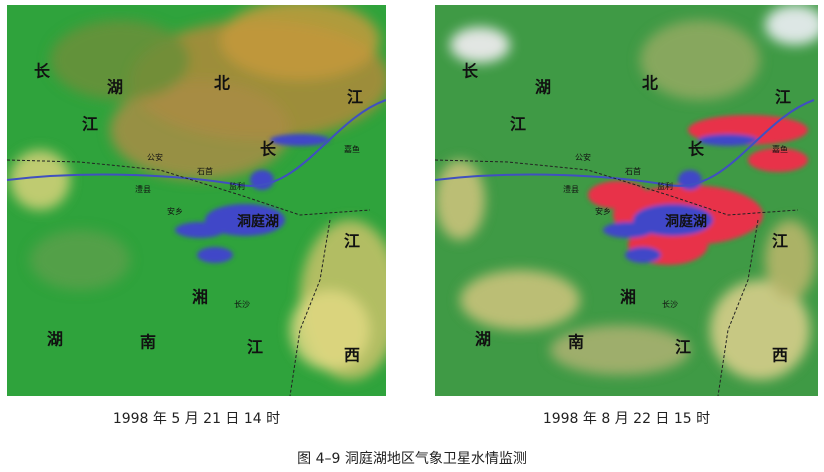 The width and height of the screenshot is (824, 472). Describe the element at coordinates (412, 459) in the screenshot. I see `figure-caption: 图 4–9 洞庭湖地区气象卫星水情监测` at that location.